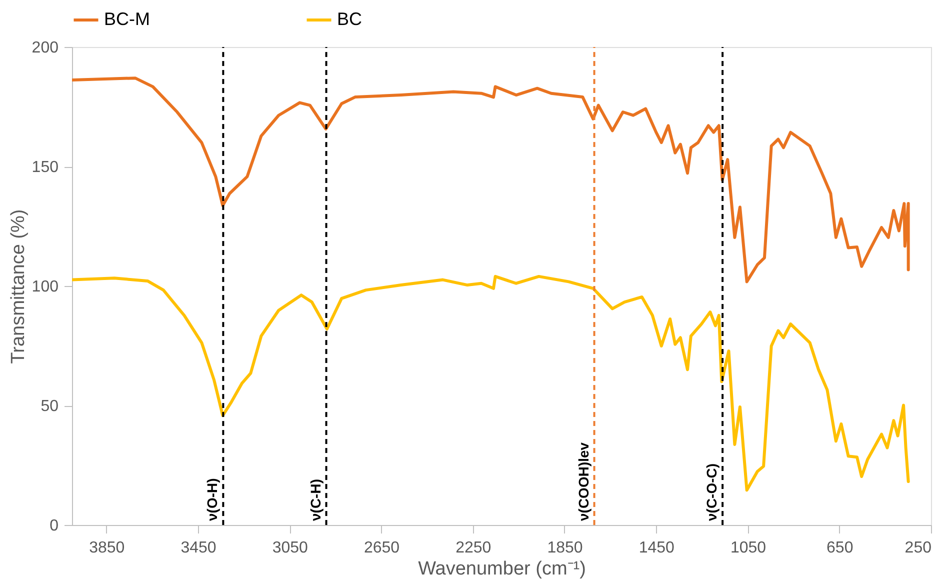  What do you see at coordinates (45, 287) in the screenshot?
I see `y-tick-label: 100` at bounding box center [45, 287].